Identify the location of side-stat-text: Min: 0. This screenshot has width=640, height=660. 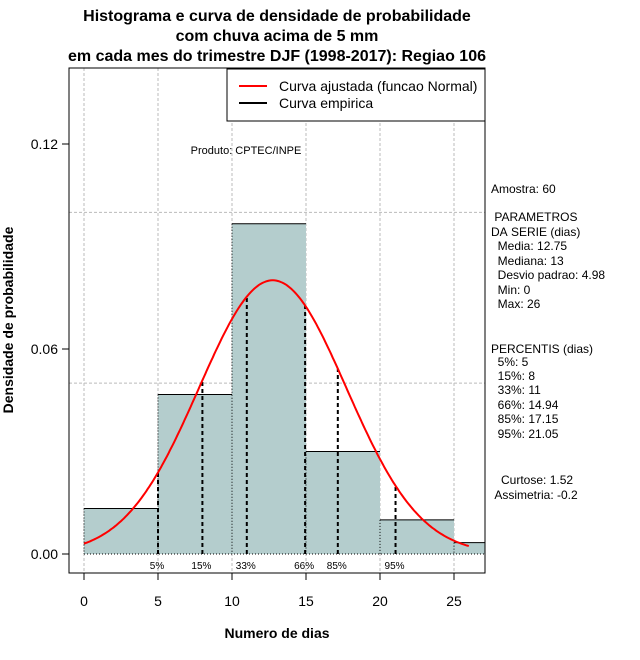
(511, 290).